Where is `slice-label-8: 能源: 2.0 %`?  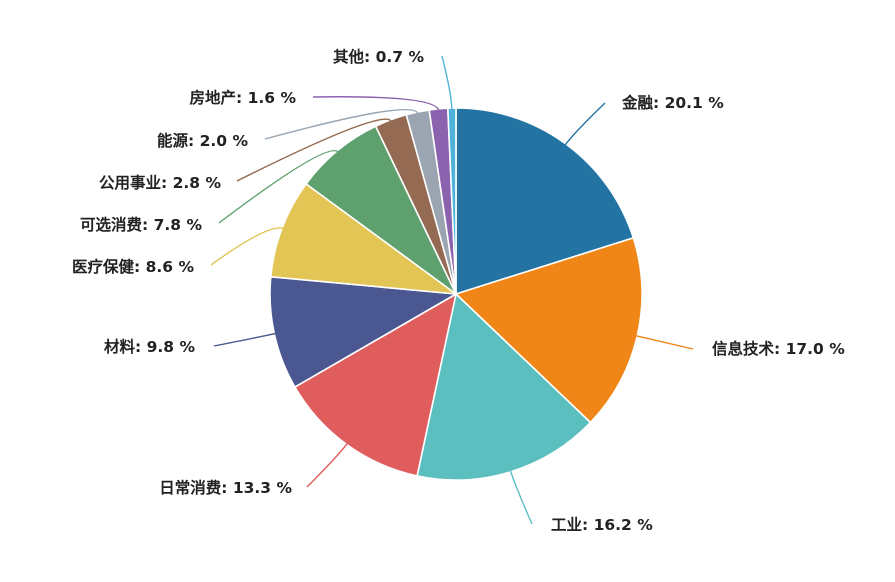 slice-label-8: 能源: 2.0 % is located at coordinates (202, 140).